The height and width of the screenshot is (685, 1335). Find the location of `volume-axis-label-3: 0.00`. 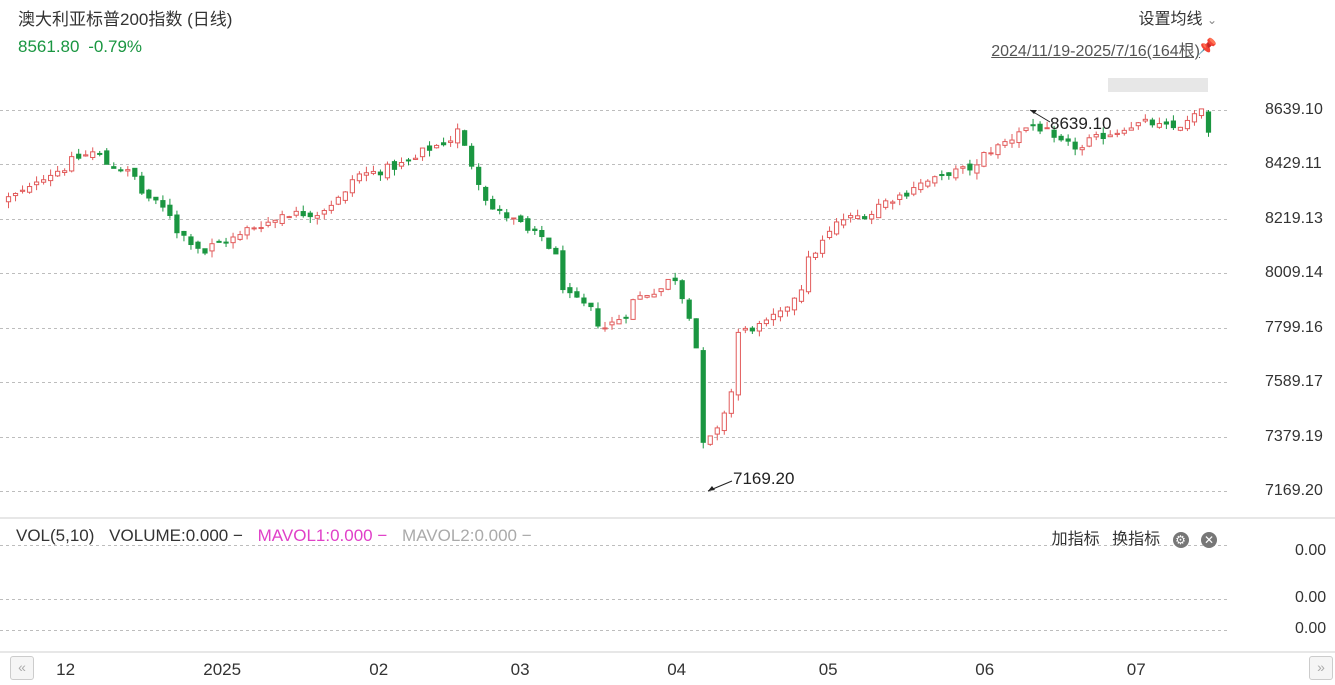

volume-axis-label-3: 0.00 is located at coordinates (1311, 628).